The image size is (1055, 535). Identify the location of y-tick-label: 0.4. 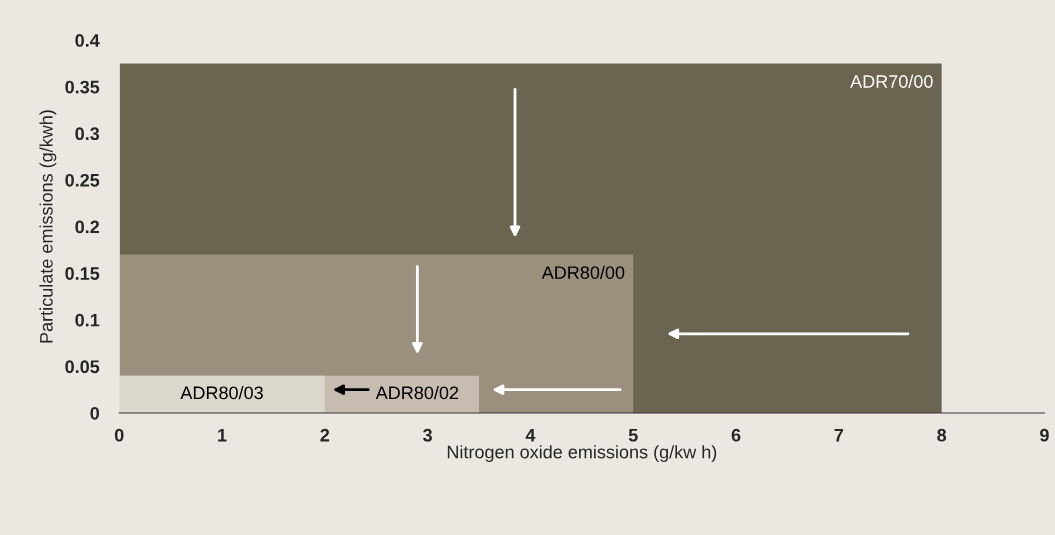
(87, 40).